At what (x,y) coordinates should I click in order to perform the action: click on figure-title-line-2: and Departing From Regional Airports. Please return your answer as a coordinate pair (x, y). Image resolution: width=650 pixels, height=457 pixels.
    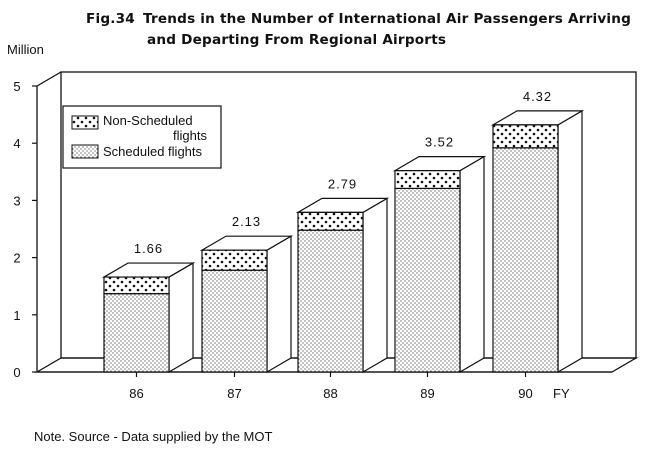
    Looking at the image, I should click on (297, 40).